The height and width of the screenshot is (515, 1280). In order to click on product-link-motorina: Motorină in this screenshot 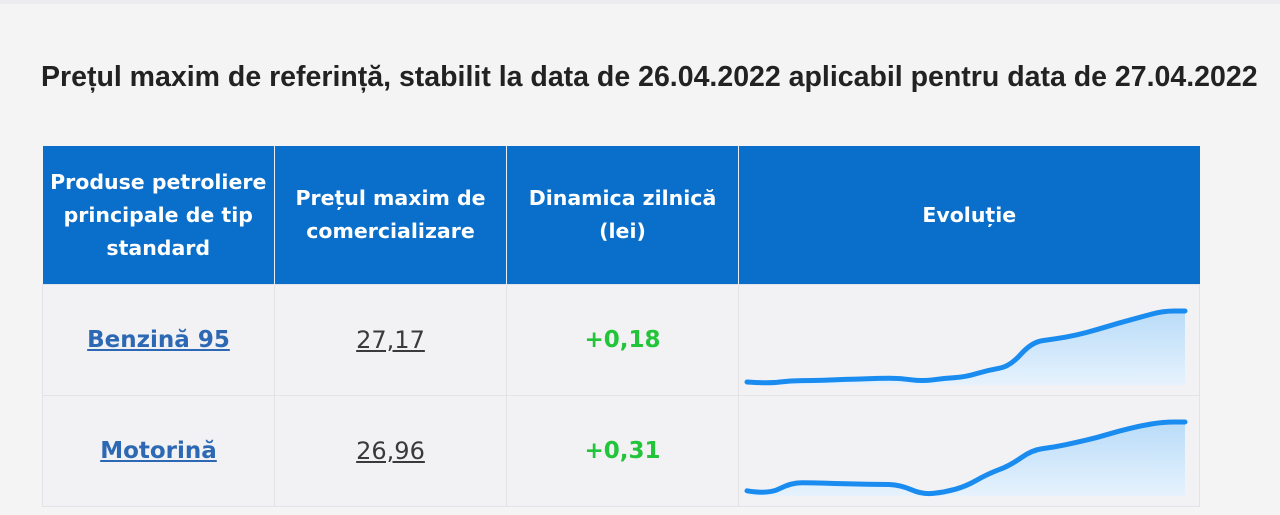, I will do `click(158, 451)`.